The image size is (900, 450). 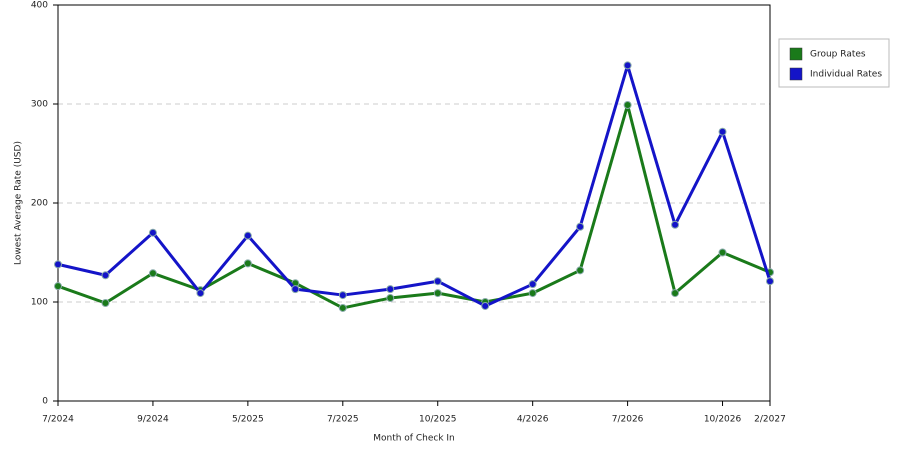 What do you see at coordinates (248, 420) in the screenshot?
I see `x-tick-label: 5/2025` at bounding box center [248, 420].